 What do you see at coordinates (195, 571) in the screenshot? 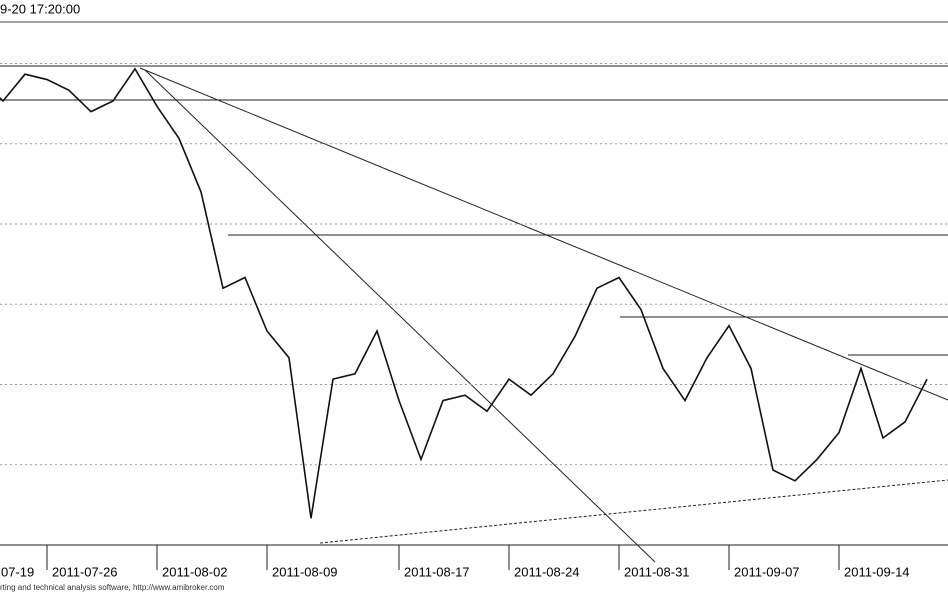
I see `x-tick-label: 2011-08-02` at bounding box center [195, 571].